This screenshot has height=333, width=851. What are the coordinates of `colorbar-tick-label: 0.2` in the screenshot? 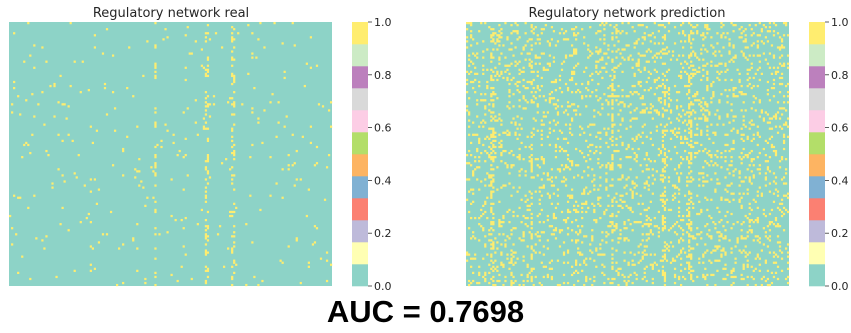 It's located at (840, 233).